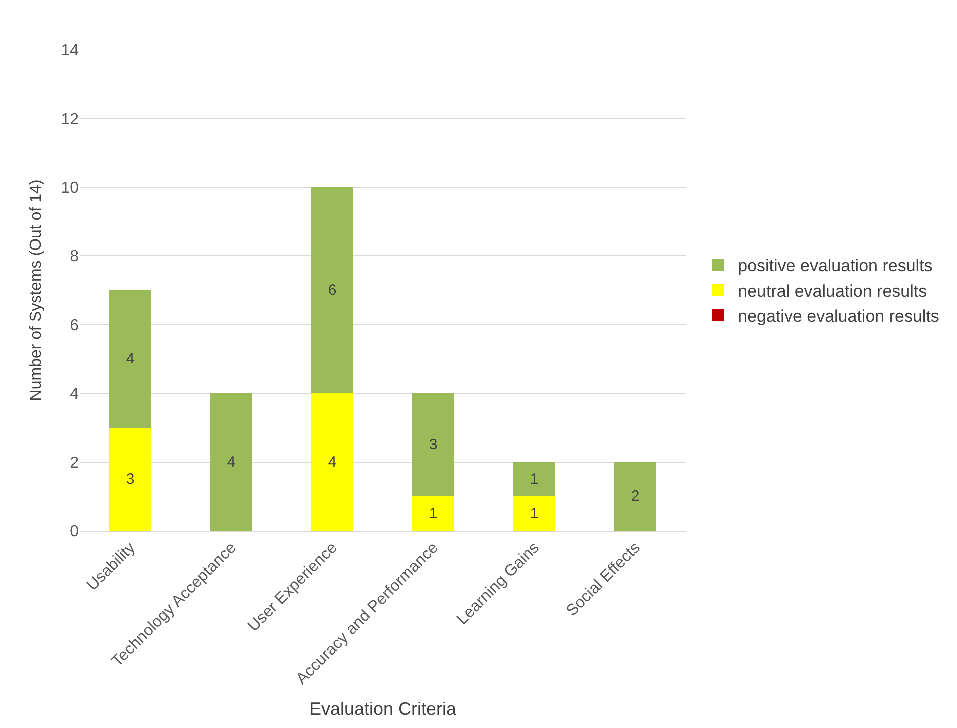 Image resolution: width=957 pixels, height=728 pixels. I want to click on x-axis-title: Evaluation Criteria, so click(383, 709).